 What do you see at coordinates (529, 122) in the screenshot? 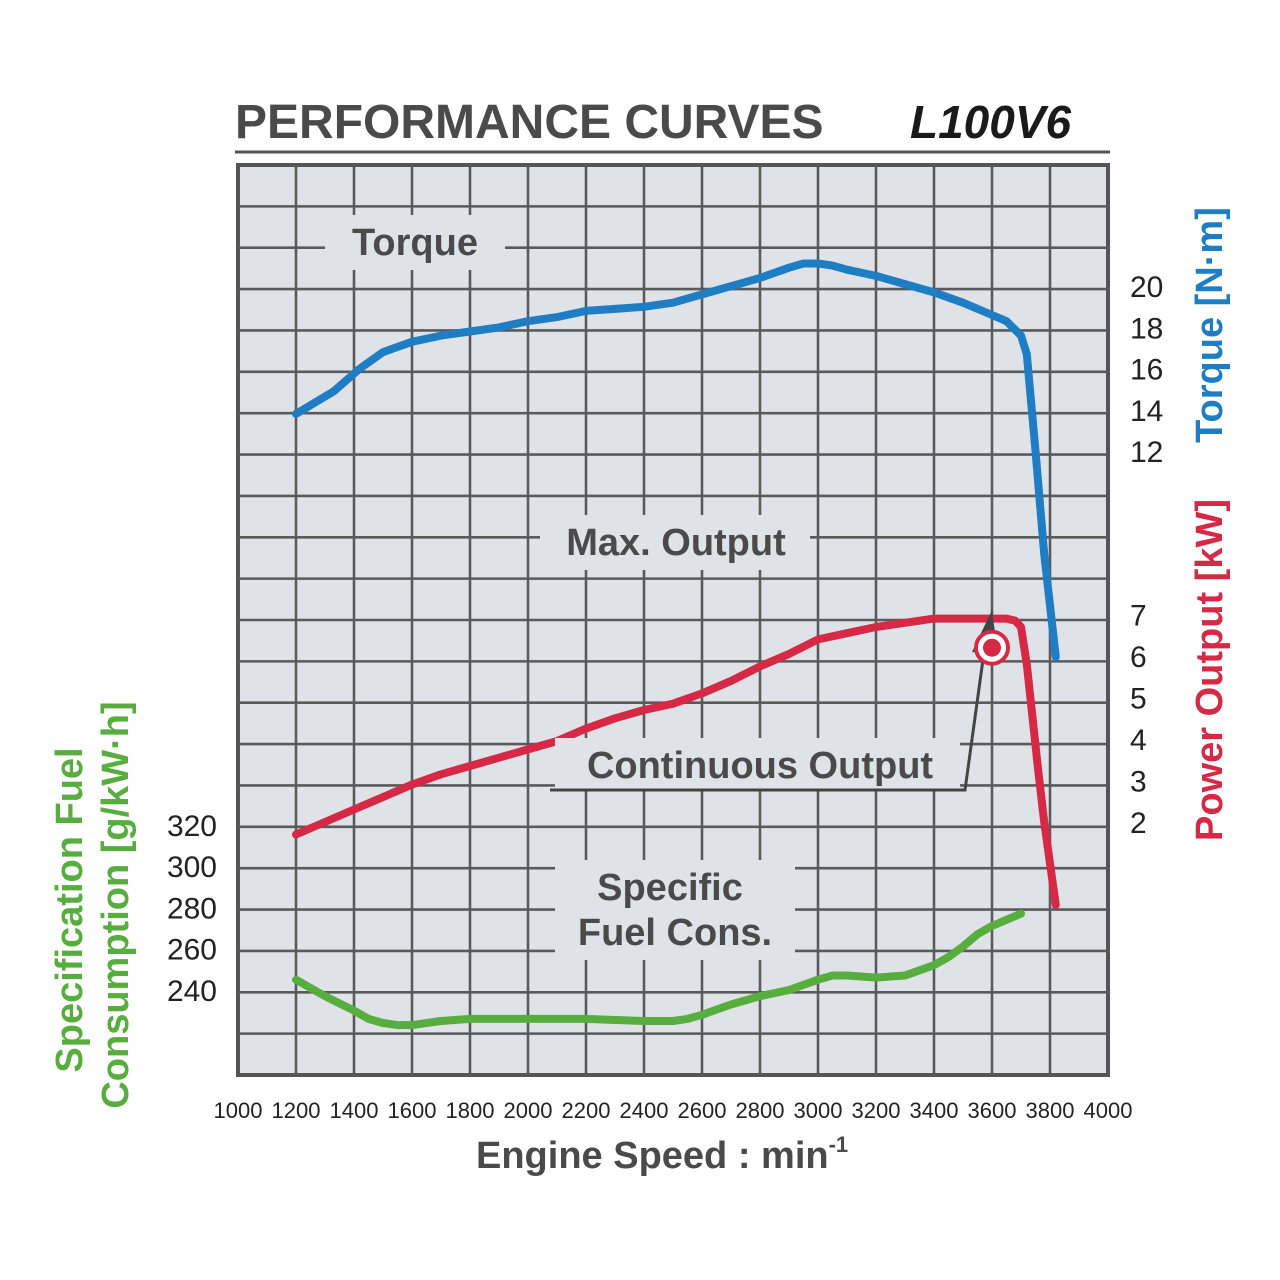
I see `chart-title: PERFORMANCE CURVES` at bounding box center [529, 122].